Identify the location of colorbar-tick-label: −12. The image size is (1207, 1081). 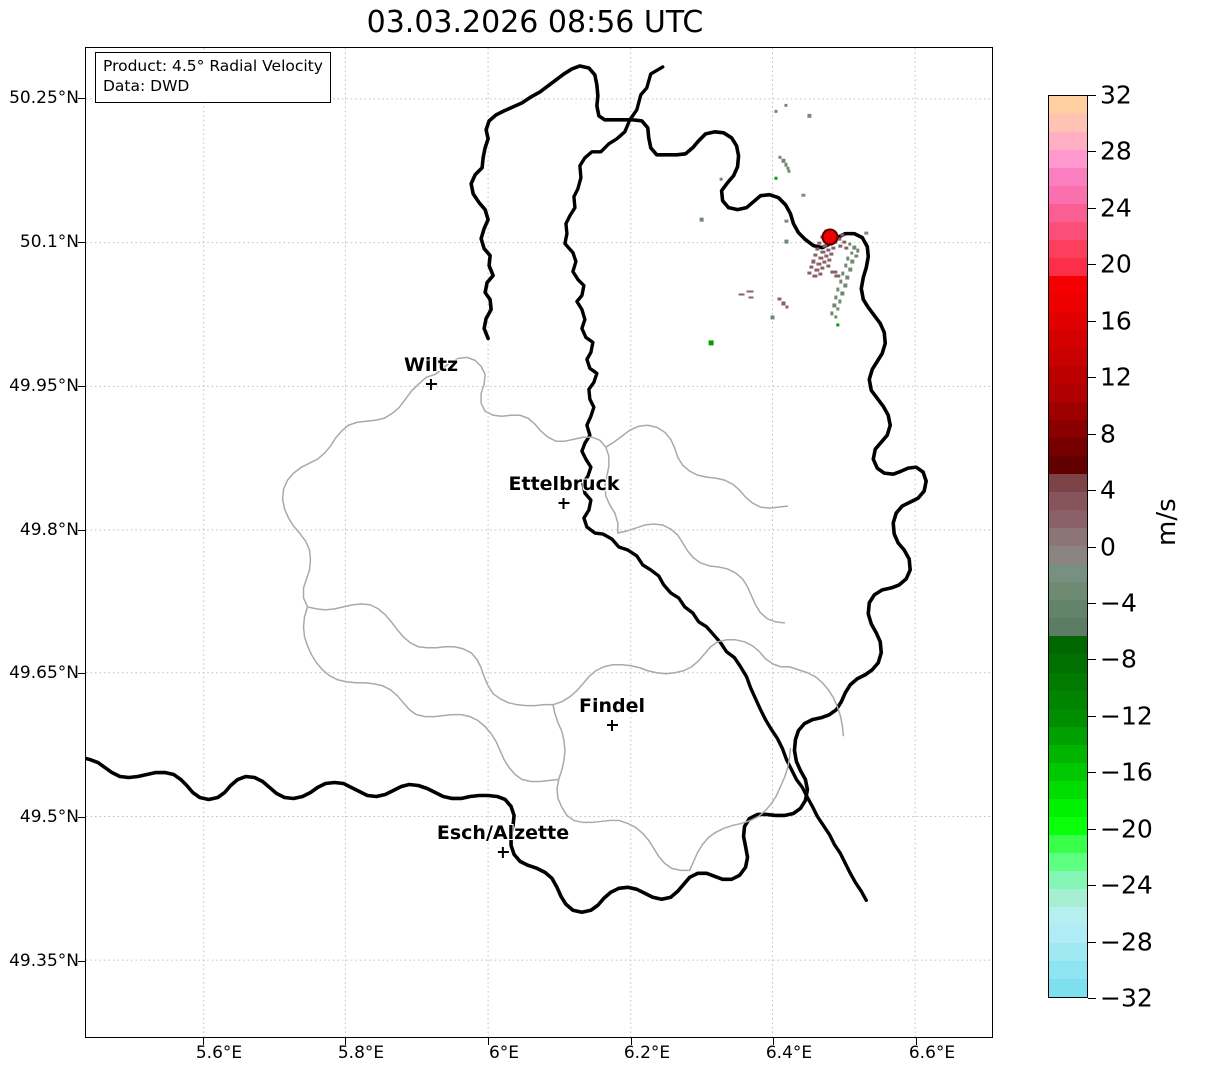
(1126, 716).